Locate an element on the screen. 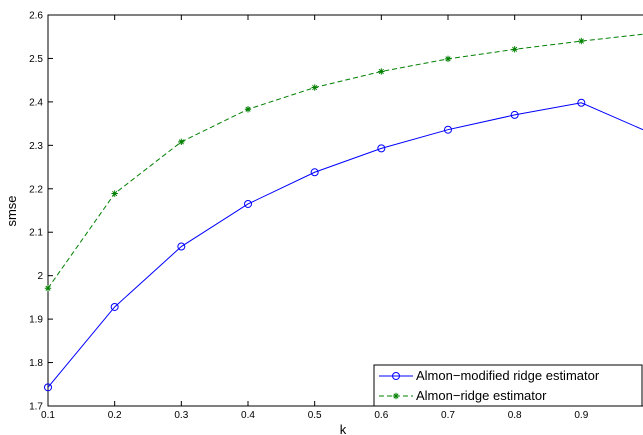 The height and width of the screenshot is (435, 643). x-tick-label: 0.7 is located at coordinates (448, 415).